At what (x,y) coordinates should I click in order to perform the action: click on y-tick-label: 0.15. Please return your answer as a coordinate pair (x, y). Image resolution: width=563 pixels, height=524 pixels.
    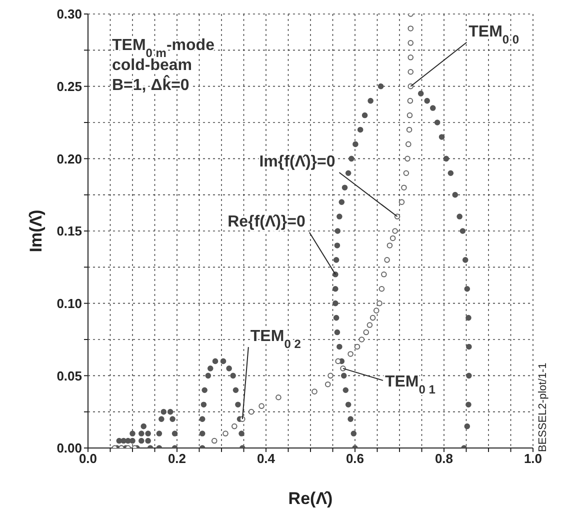
    Looking at the image, I should click on (69, 231).